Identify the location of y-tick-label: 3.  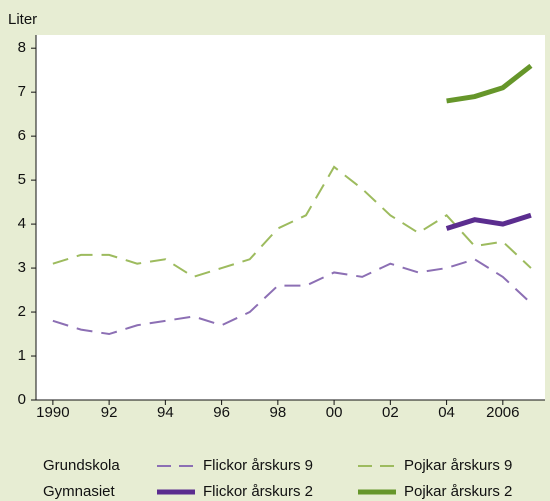
(22, 267).